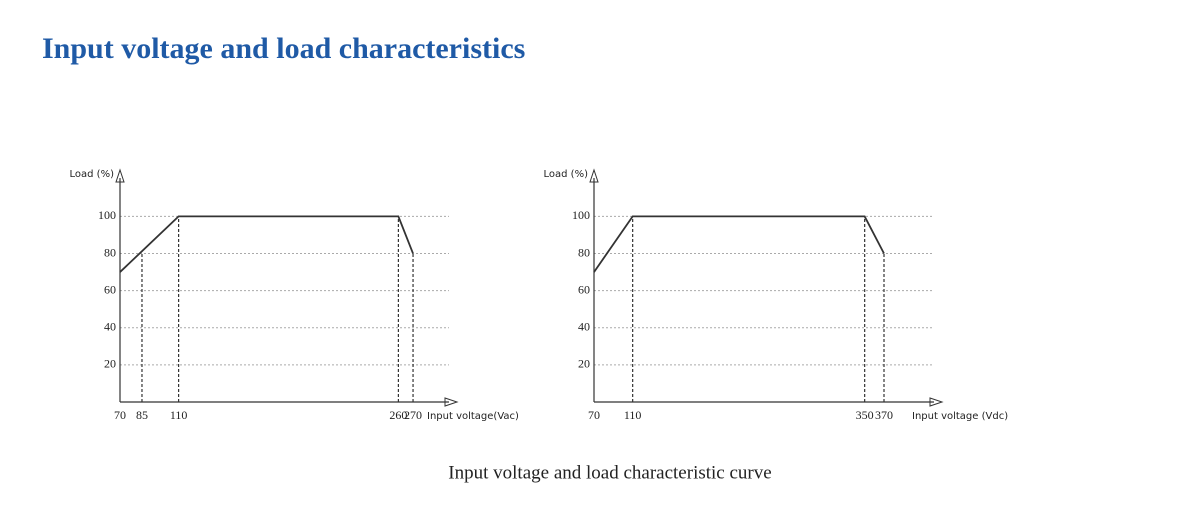  Describe the element at coordinates (473, 416) in the screenshot. I see `x-axis-label: Input voltage(Vac)` at that location.